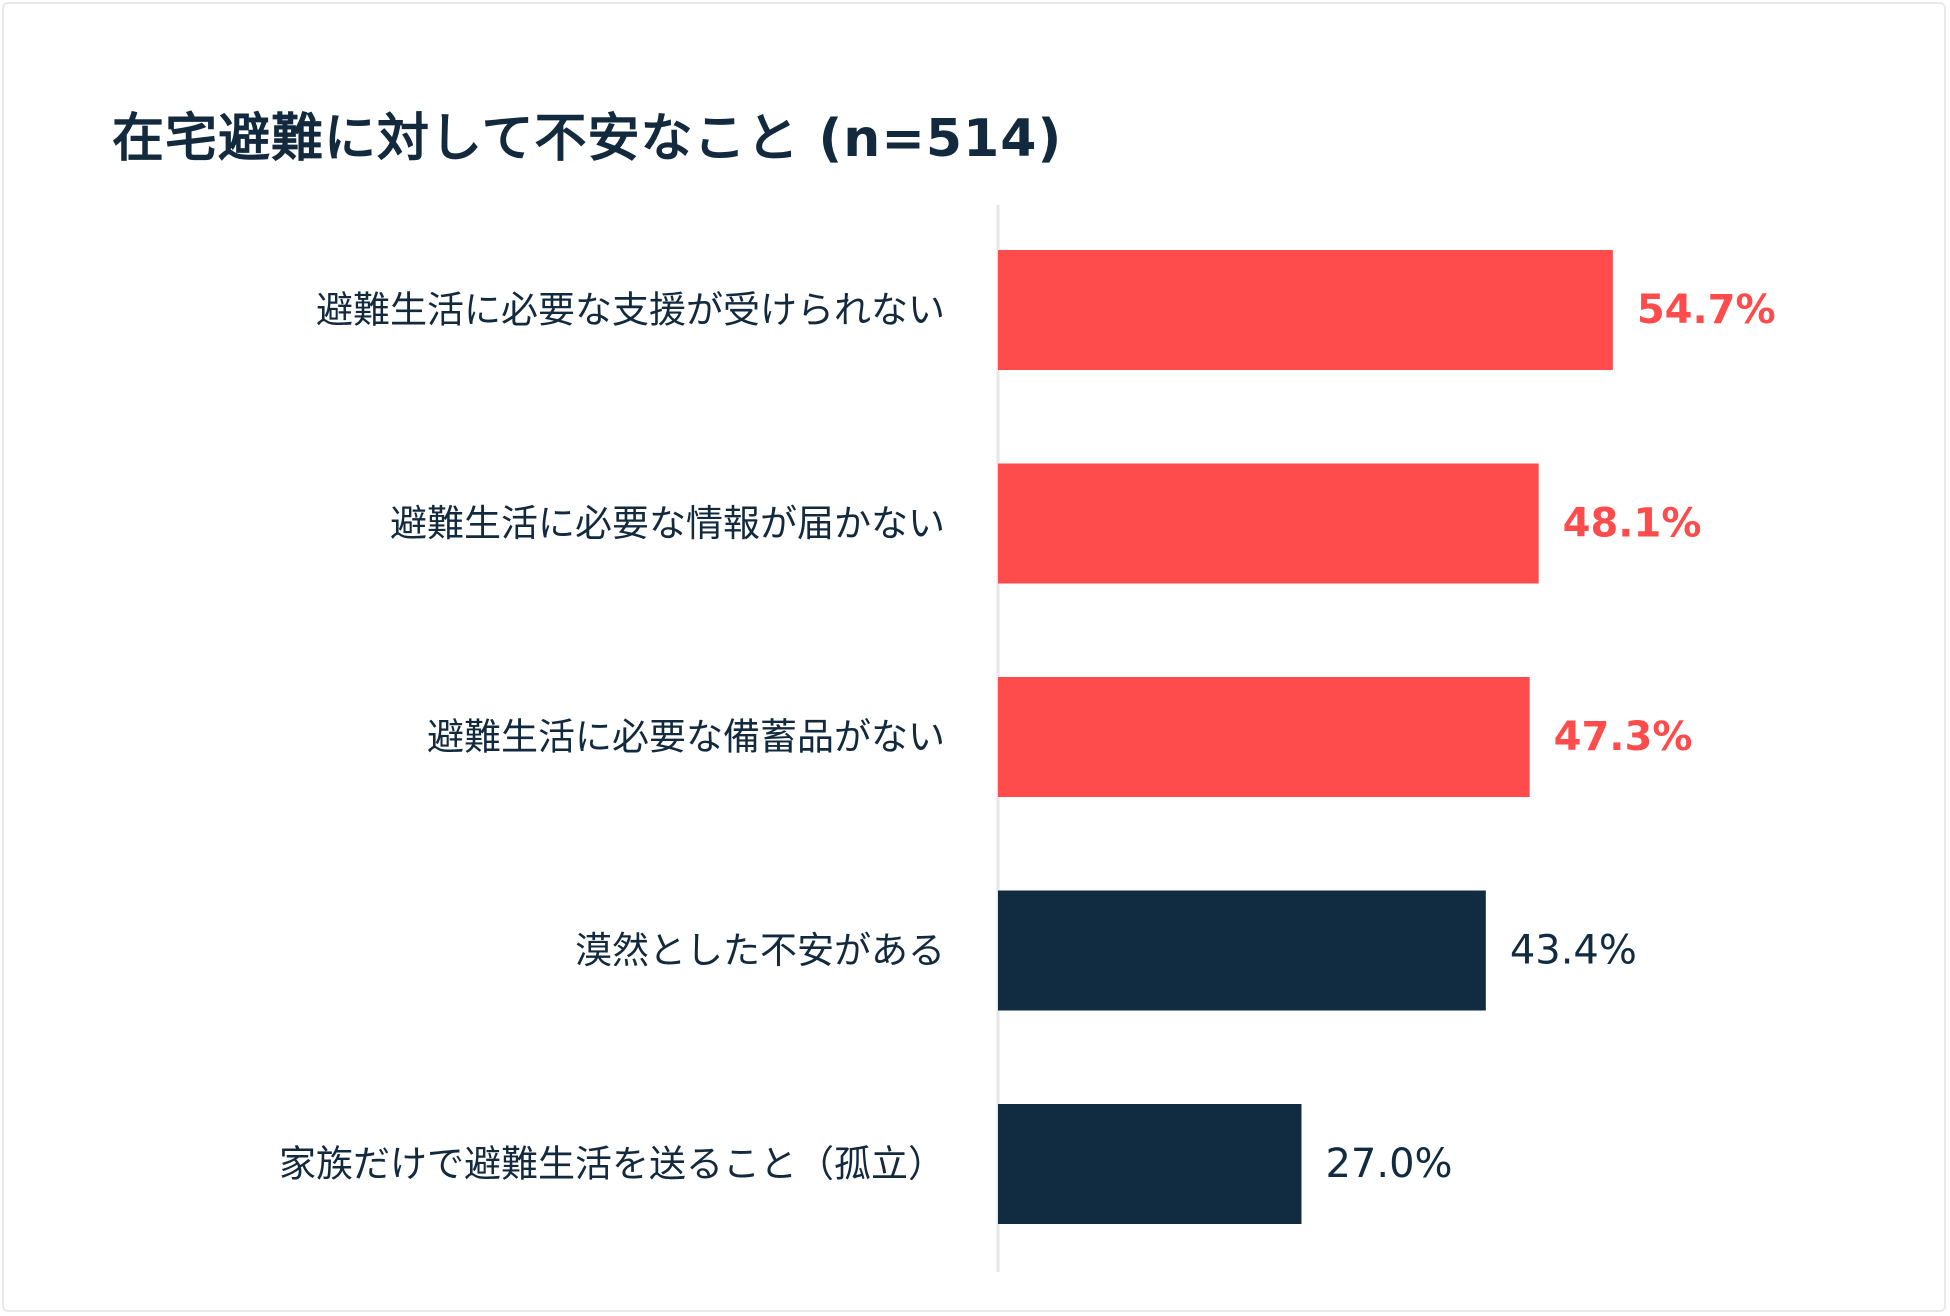 The height and width of the screenshot is (1316, 1950). Describe the element at coordinates (630, 310) in the screenshot. I see `category-label-1: 避難生活に必要な支援が受けられない` at that location.